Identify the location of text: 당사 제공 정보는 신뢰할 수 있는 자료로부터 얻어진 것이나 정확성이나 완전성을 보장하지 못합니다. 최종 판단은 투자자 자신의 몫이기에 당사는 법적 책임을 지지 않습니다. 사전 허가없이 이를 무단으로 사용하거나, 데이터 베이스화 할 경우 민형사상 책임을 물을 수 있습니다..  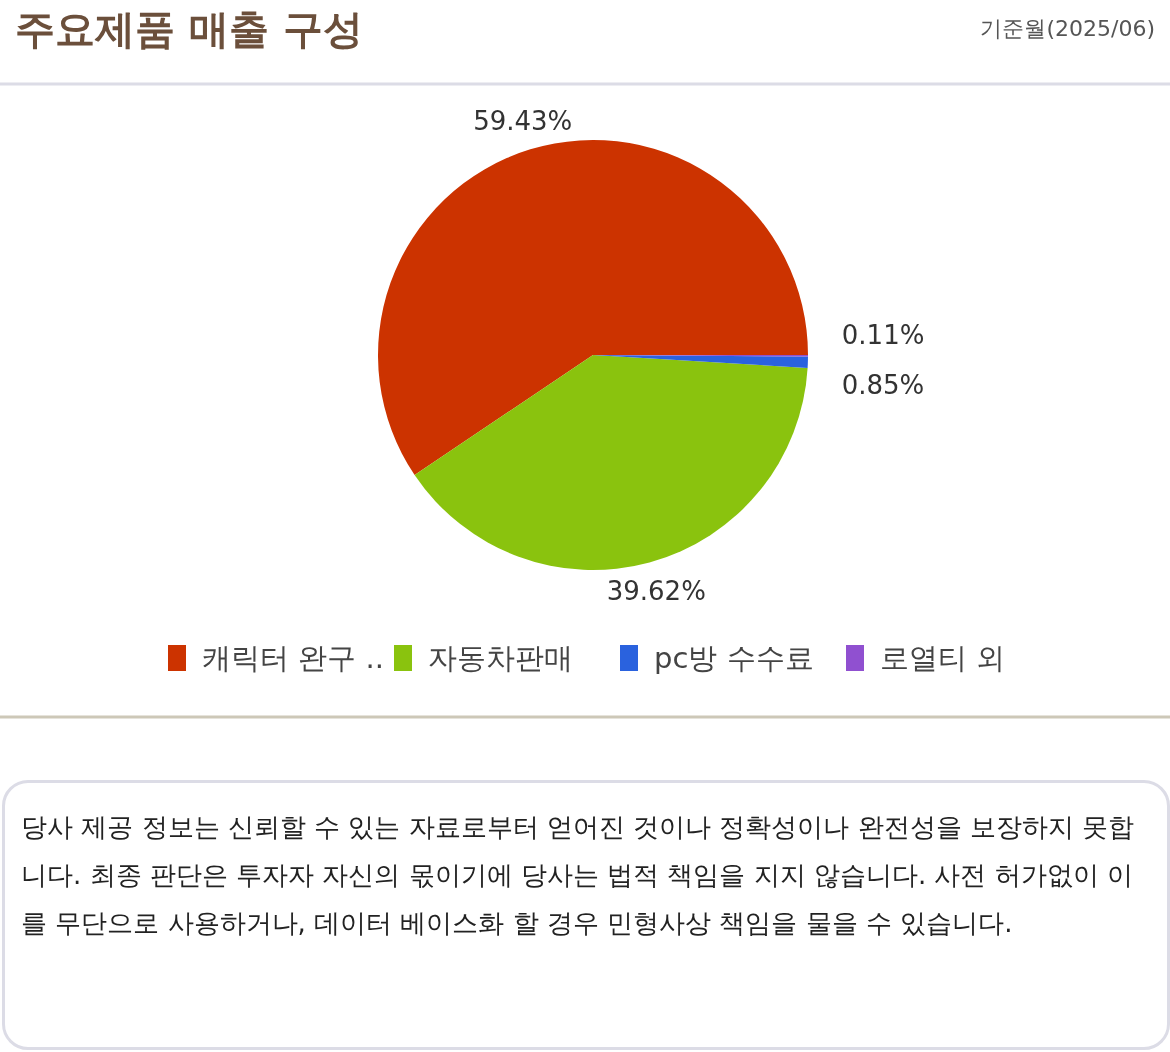
(578, 875).